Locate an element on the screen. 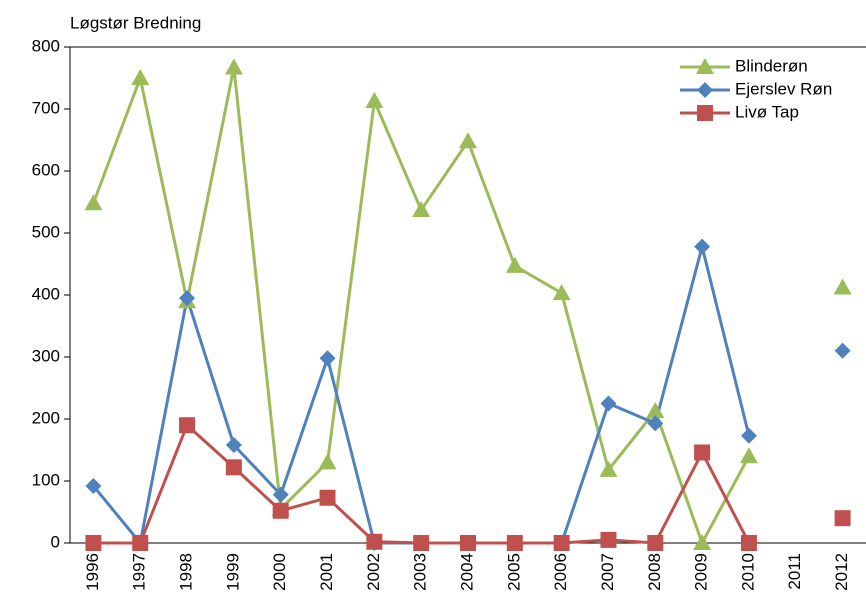 Image resolution: width=866 pixels, height=612 pixels. y-tick-label: 100 is located at coordinates (46, 479).